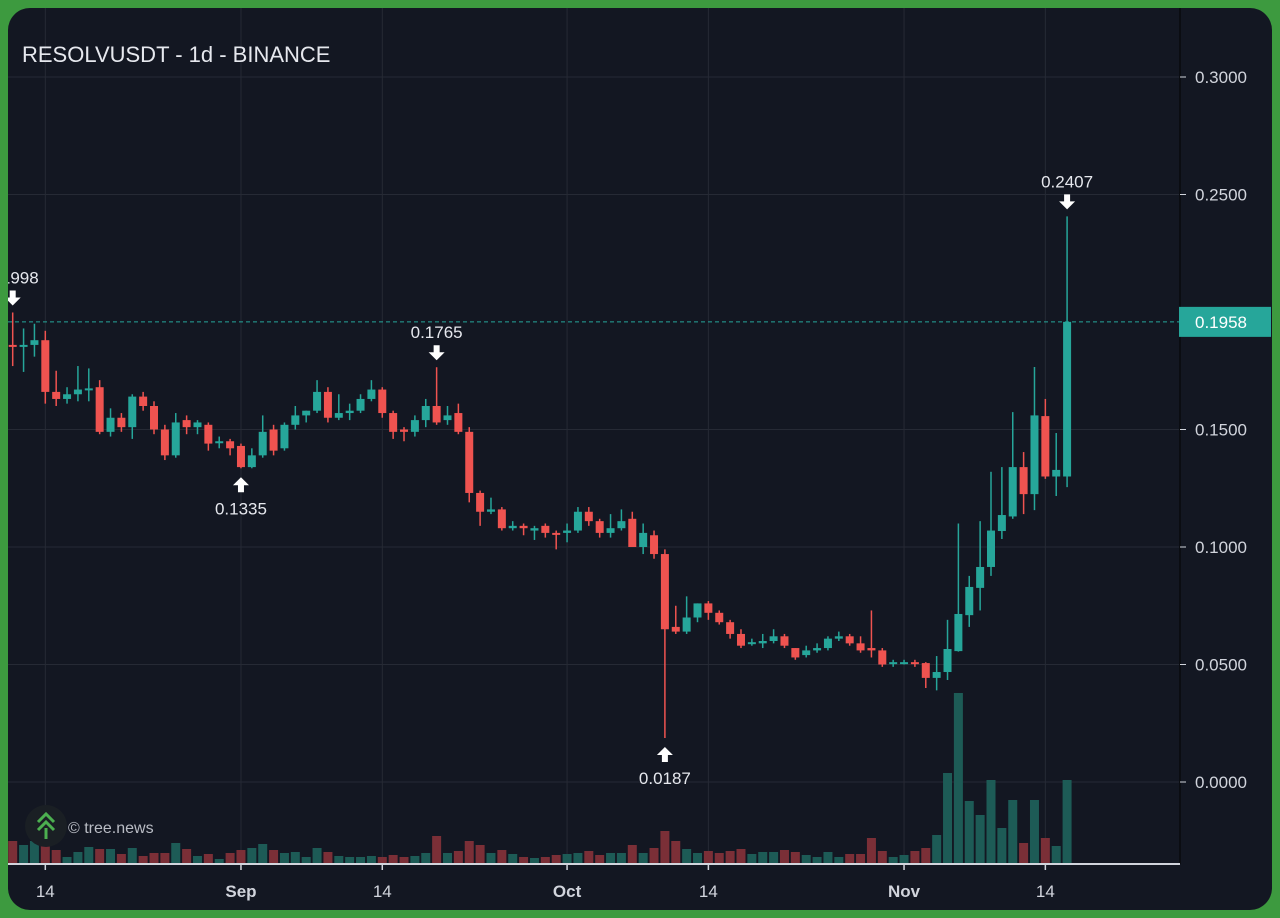  Describe the element at coordinates (1221, 547) in the screenshot. I see `price-tick-label: 0.1000` at that location.